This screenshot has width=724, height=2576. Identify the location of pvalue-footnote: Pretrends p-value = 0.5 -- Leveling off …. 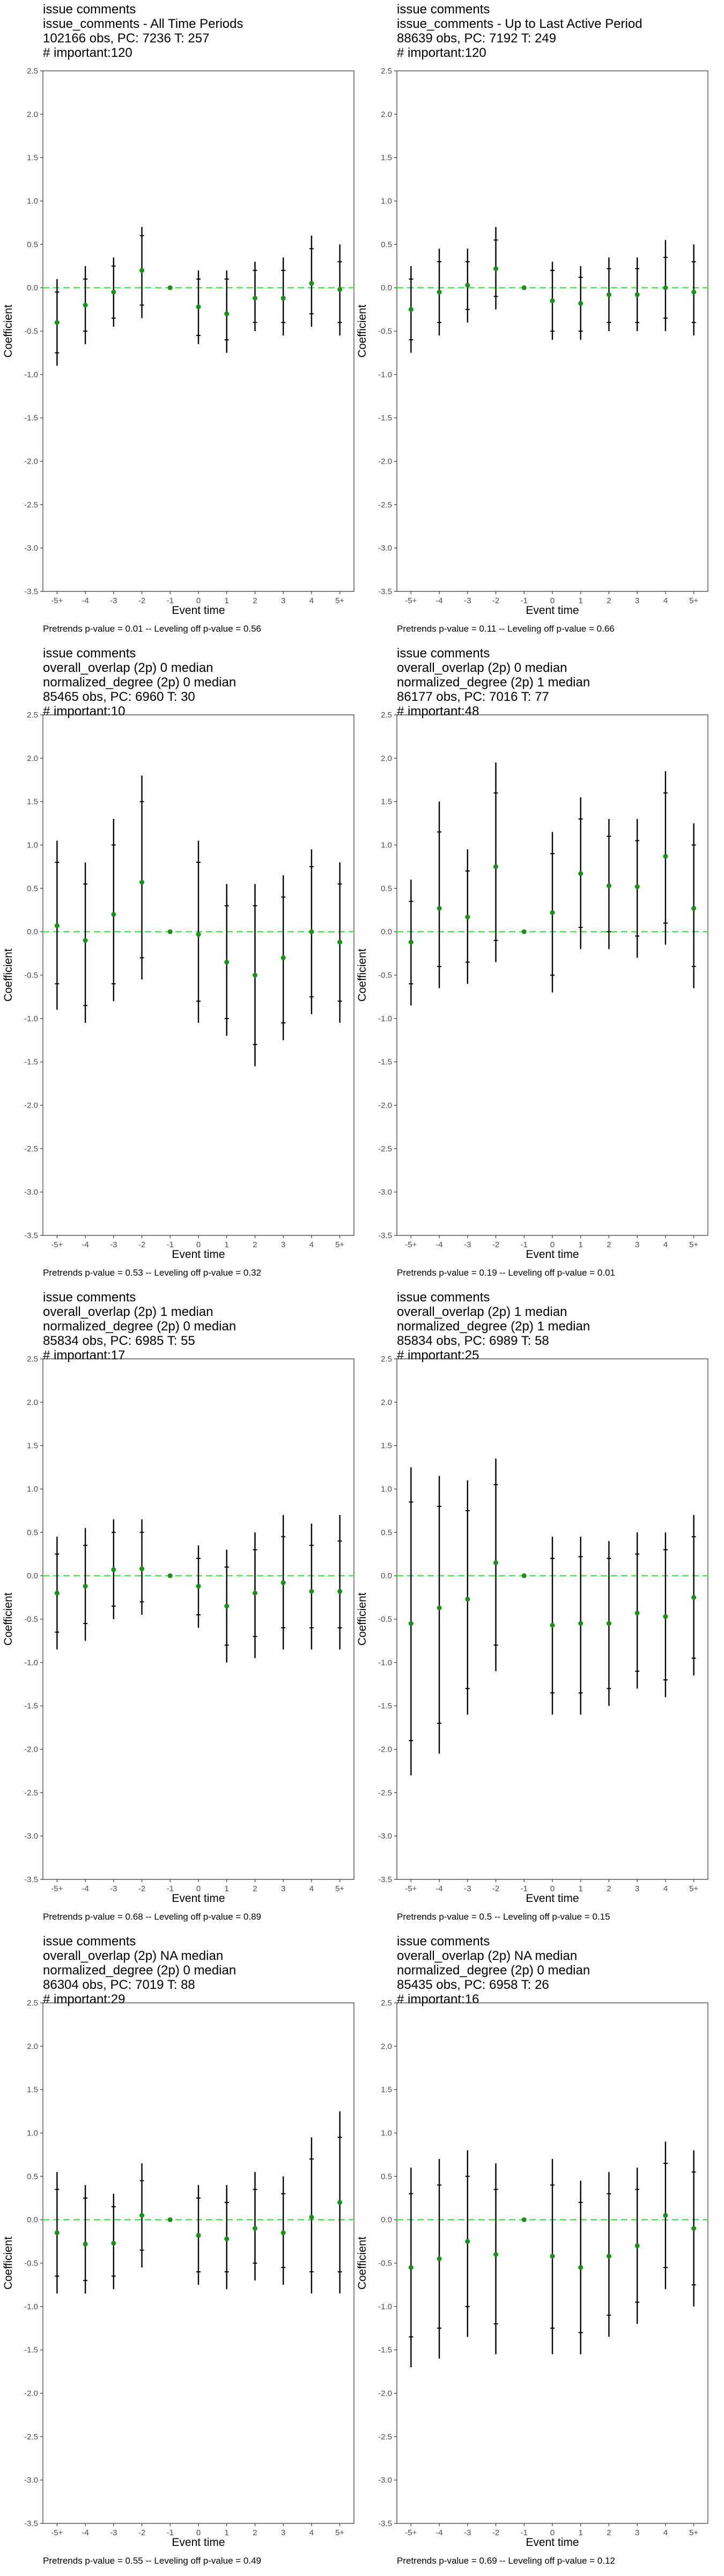
(503, 1917).